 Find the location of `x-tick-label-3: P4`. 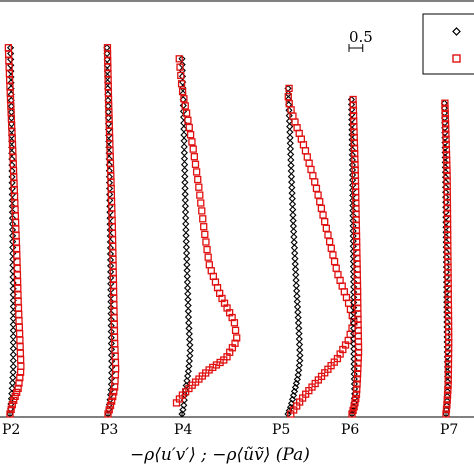

x-tick-label-3: P4 is located at coordinates (183, 430).